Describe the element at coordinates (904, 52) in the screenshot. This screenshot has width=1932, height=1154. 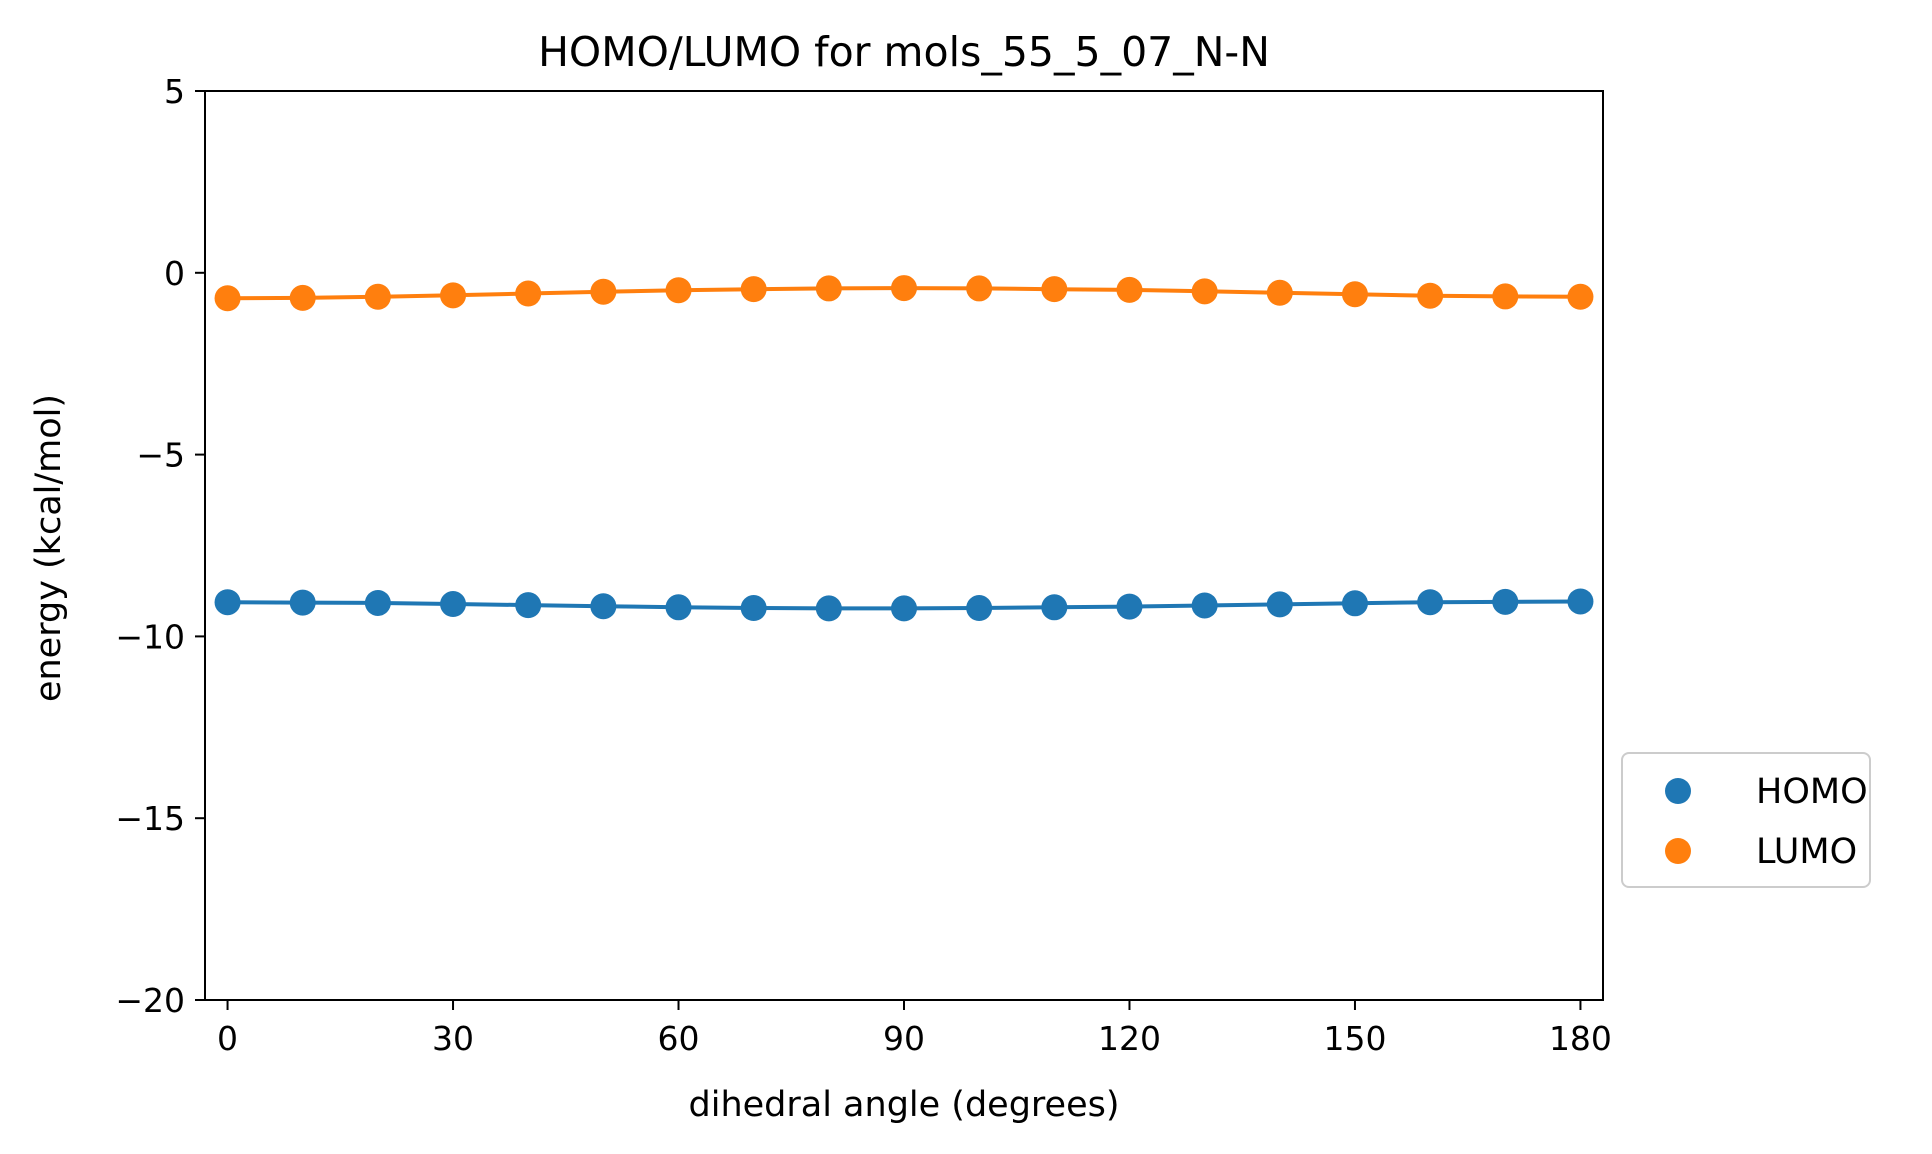
I see `chart-title: HOMO/LUMO for mols_55_5_07_N-N` at that location.